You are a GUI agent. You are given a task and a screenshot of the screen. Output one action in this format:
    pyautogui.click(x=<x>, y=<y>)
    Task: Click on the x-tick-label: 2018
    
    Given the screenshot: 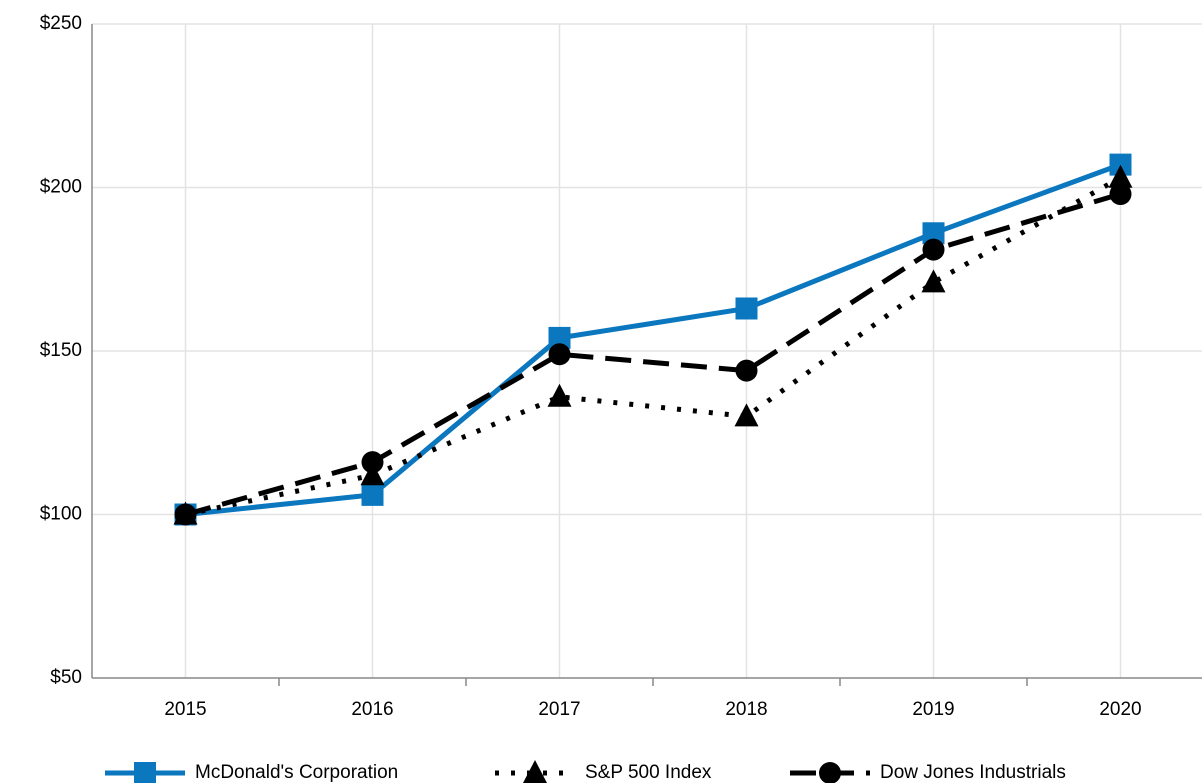 What is the action you would take?
    pyautogui.click(x=746, y=709)
    